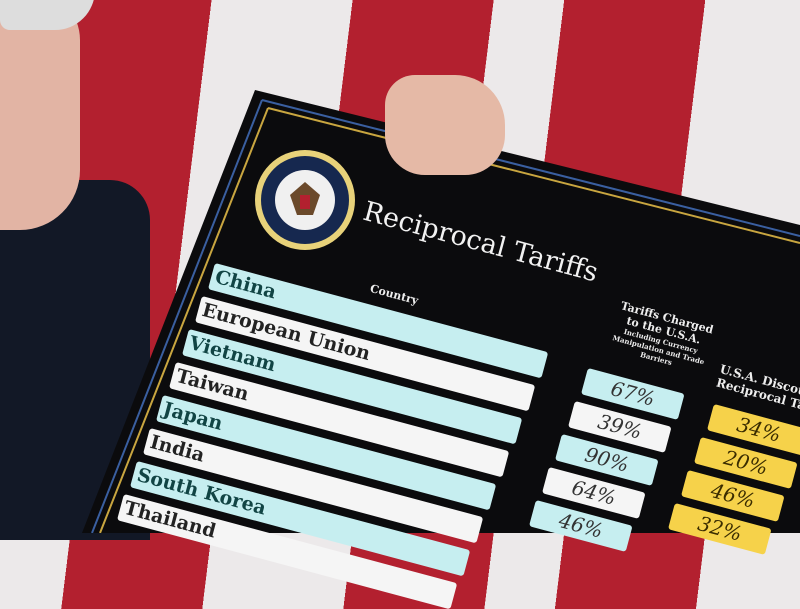  What do you see at coordinates (305, 200) in the screenshot?
I see `presidential-seal` at bounding box center [305, 200].